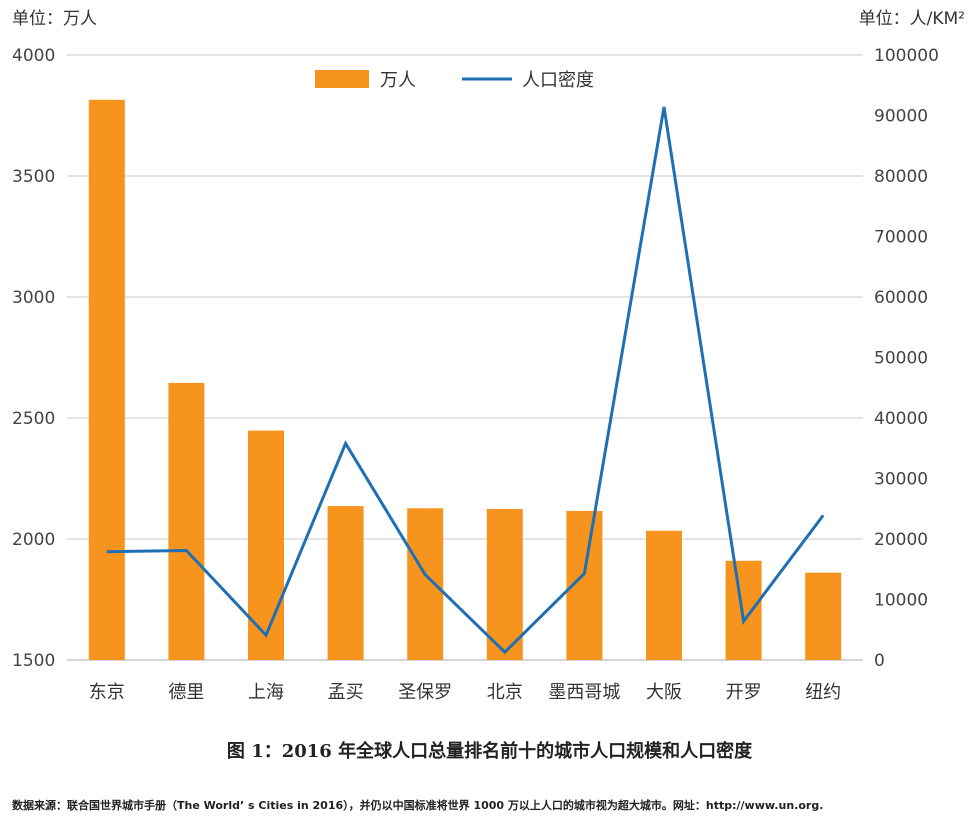 The width and height of the screenshot is (979, 826). Describe the element at coordinates (901, 419) in the screenshot. I see `right-tick-label: 40000` at that location.